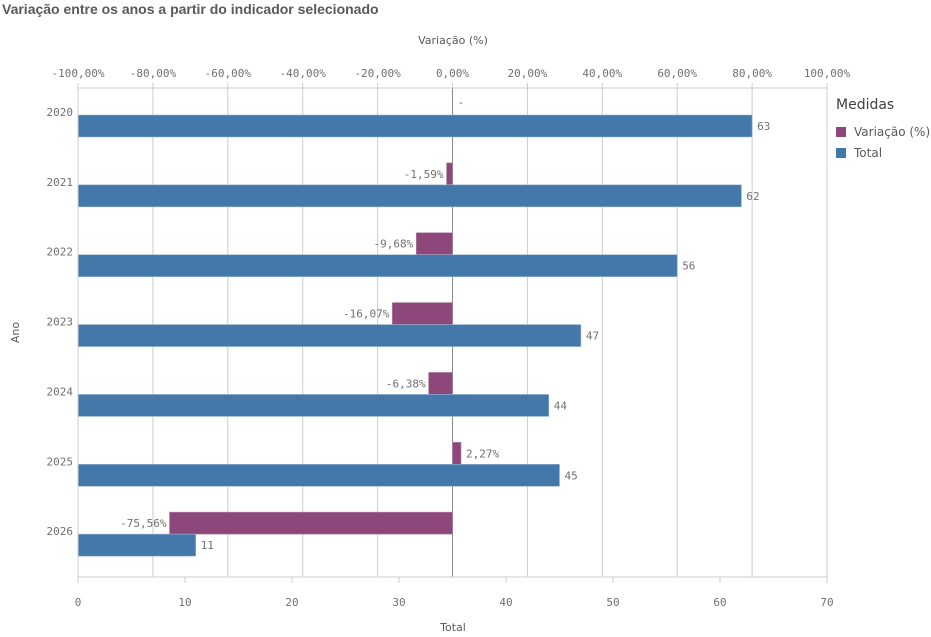  What do you see at coordinates (688, 266) in the screenshot?
I see `data-label-total: 56` at bounding box center [688, 266].